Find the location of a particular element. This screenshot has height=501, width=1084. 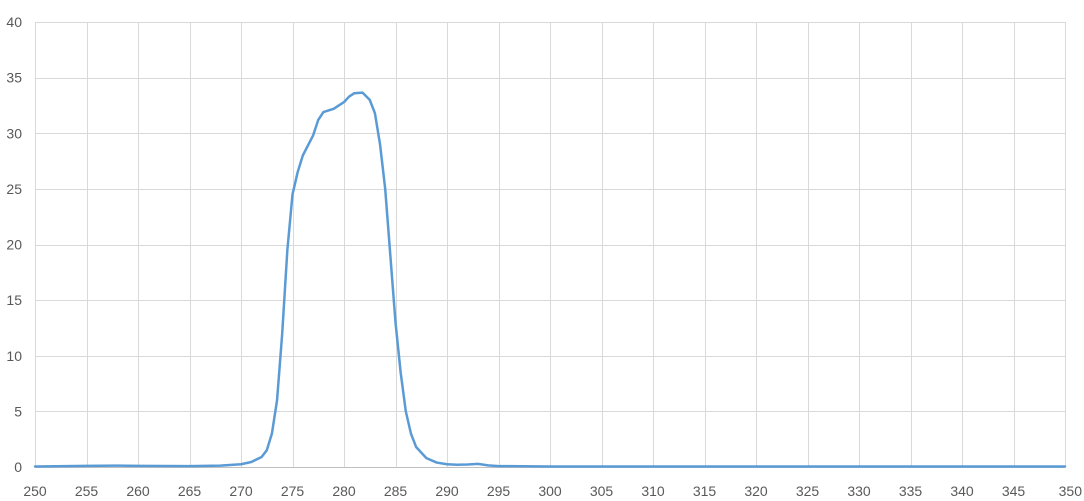

x-tick-label: 345 is located at coordinates (1014, 491).